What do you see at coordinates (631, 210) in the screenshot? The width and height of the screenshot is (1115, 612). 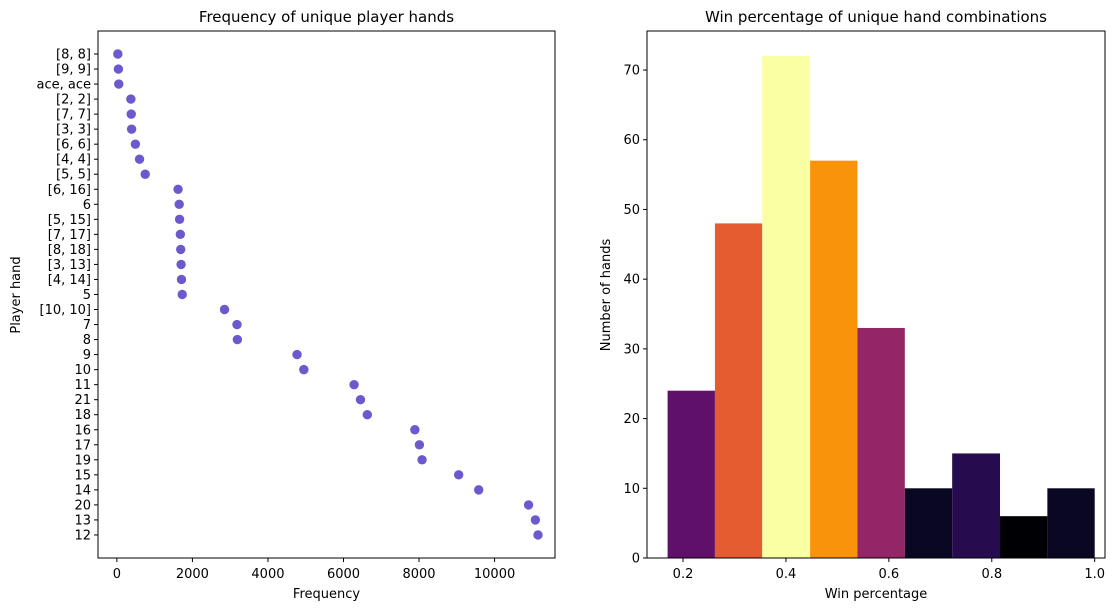 I see `y-tick-label: 50` at bounding box center [631, 210].